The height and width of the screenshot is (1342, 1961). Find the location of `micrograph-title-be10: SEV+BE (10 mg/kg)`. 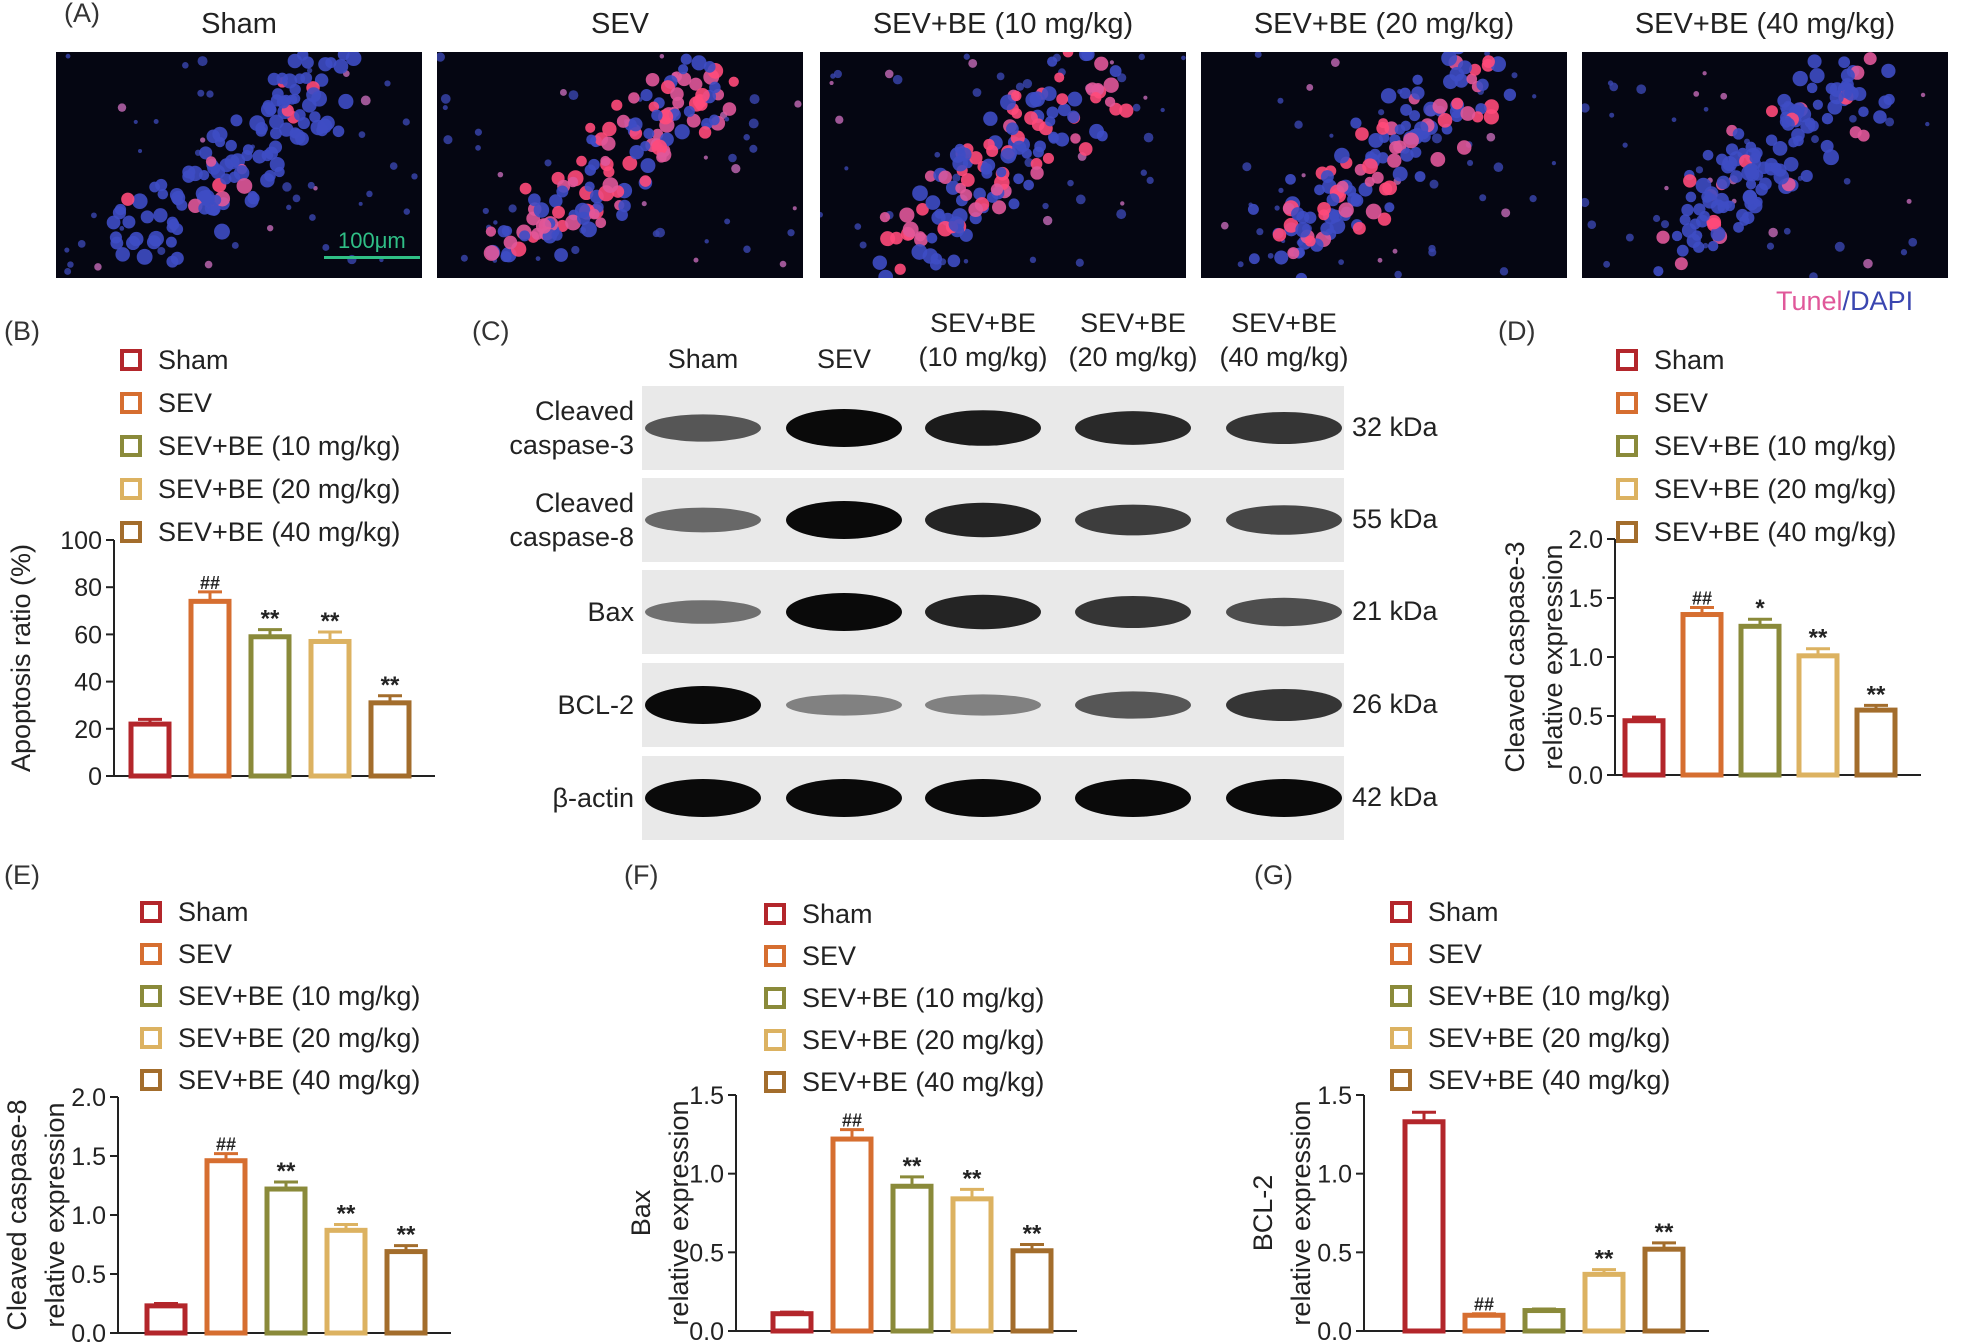

micrograph-title-be10: SEV+BE (10 mg/kg) is located at coordinates (1003, 24).